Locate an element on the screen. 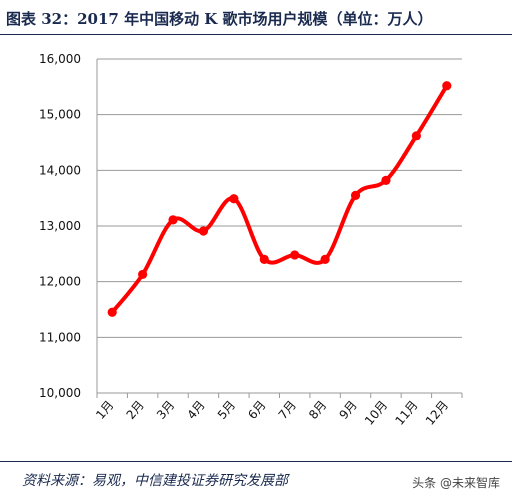 The height and width of the screenshot is (499, 512). y-tick-label: 16,000 is located at coordinates (60, 59).